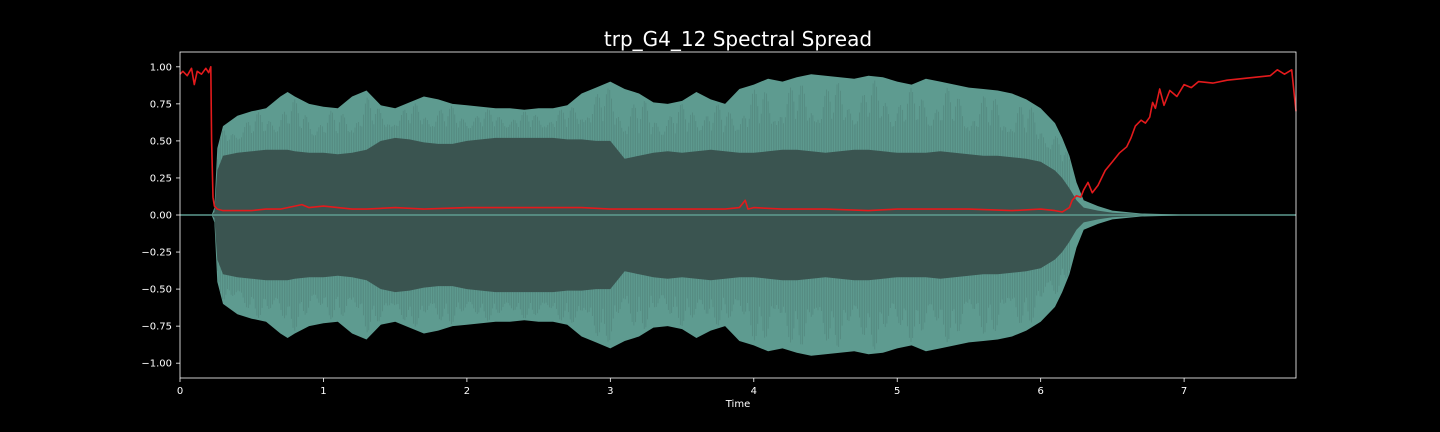 Image resolution: width=1440 pixels, height=432 pixels. What do you see at coordinates (156, 253) in the screenshot?
I see `y-tick-label: −0.25` at bounding box center [156, 253].